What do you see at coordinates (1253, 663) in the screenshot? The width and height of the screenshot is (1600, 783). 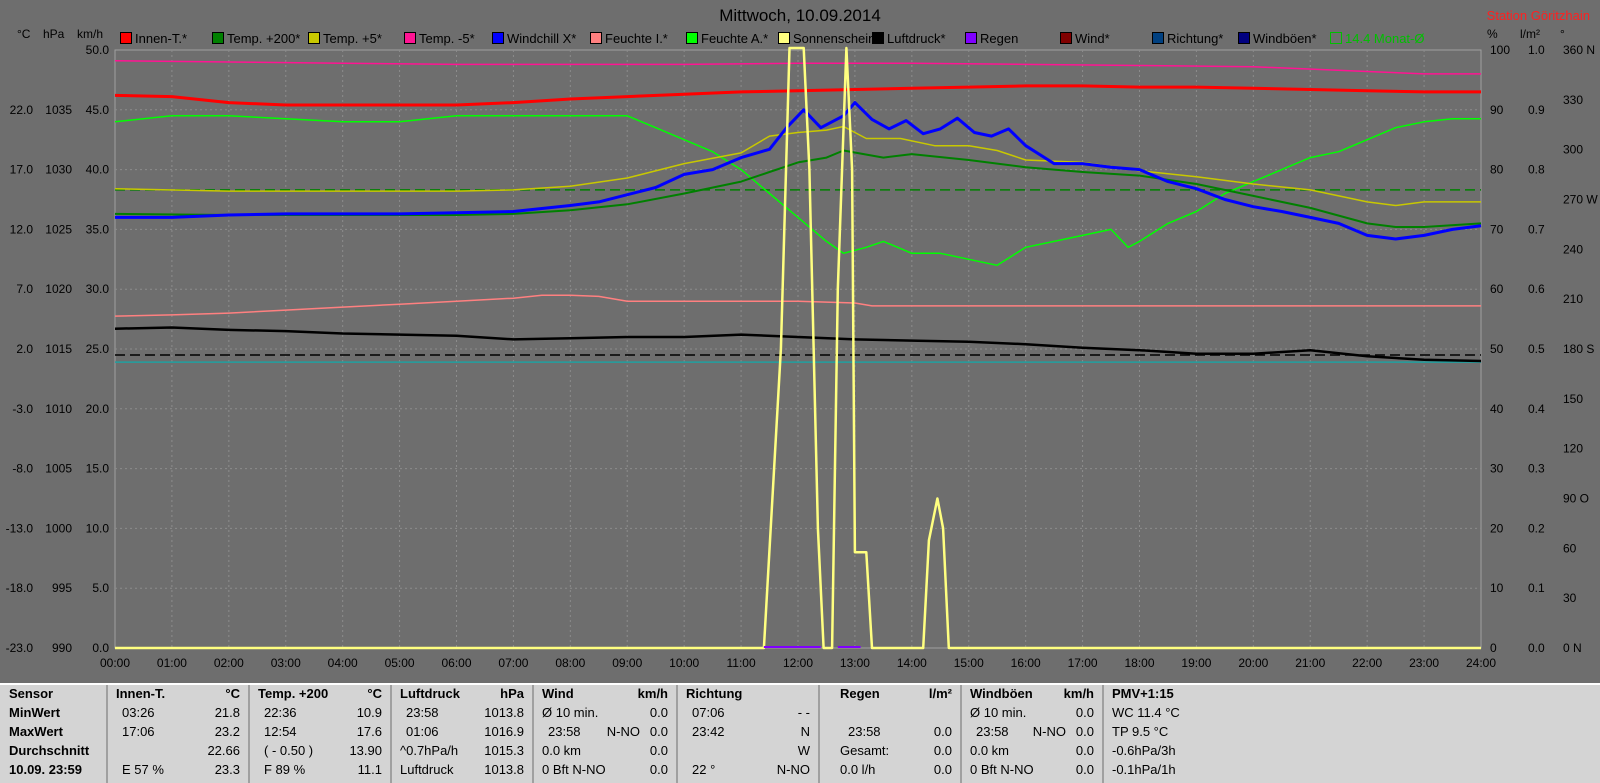 I see `x-tick-label: 20:00` at bounding box center [1253, 663].